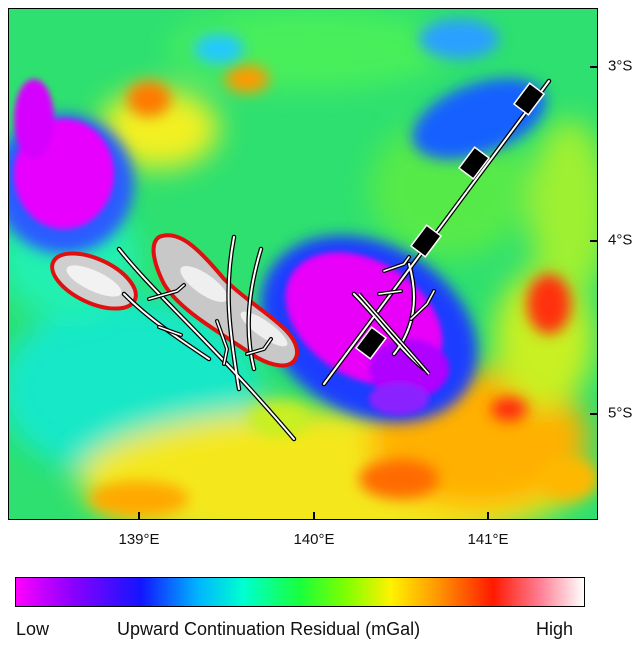  I want to click on thrust-teeth, so click(450, 221).